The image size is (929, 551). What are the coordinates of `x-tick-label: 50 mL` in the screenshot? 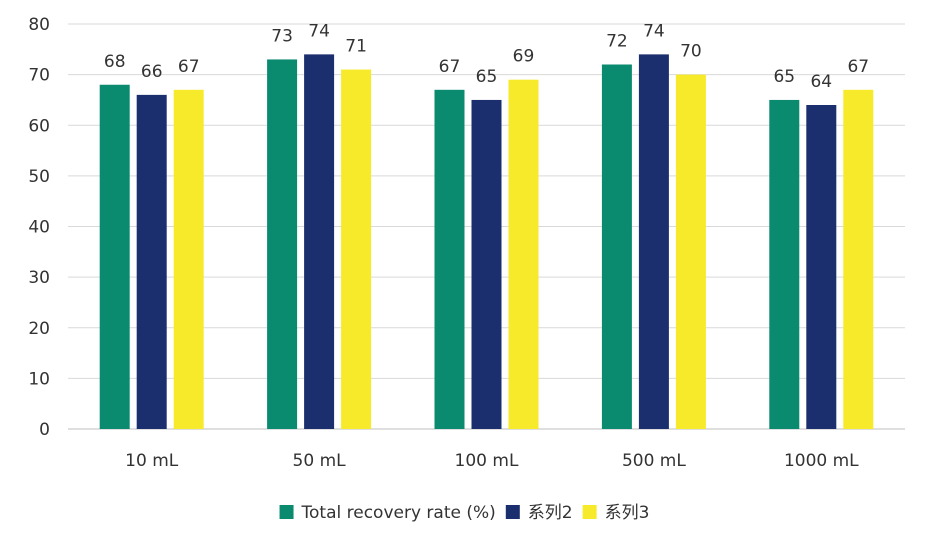 It's located at (320, 461).